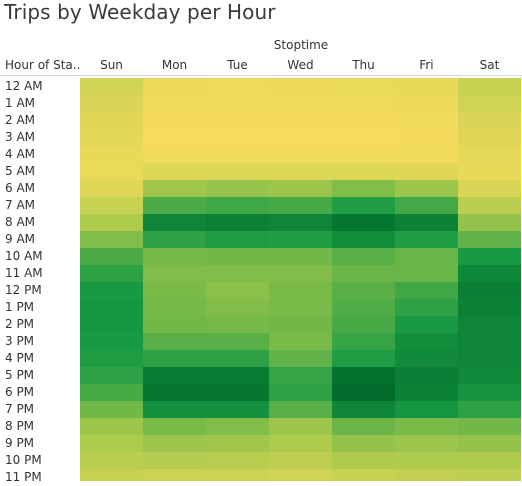 The width and height of the screenshot is (522, 486). Describe the element at coordinates (111, 341) in the screenshot. I see `heatmap-cell-sun-3-pm` at that location.